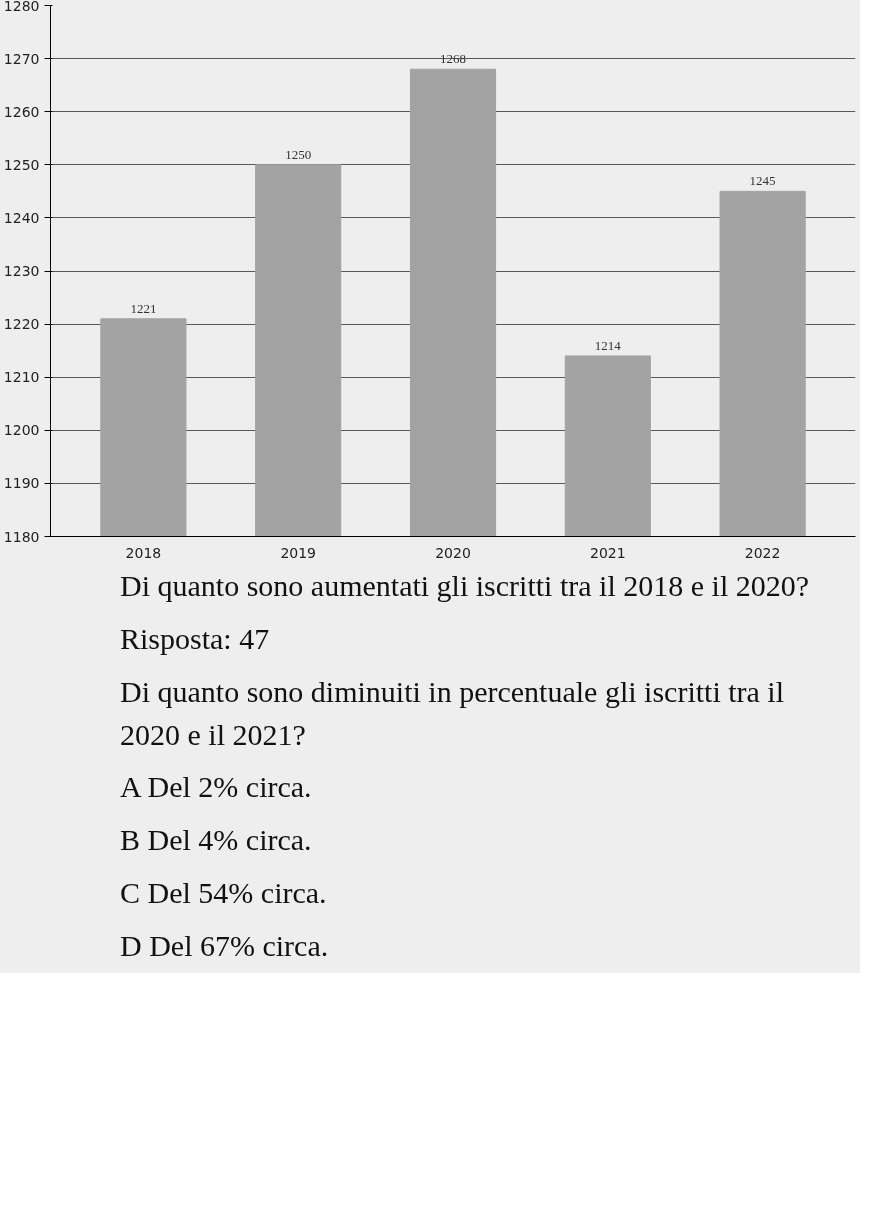 Image resolution: width=883 pixels, height=1224 pixels. I want to click on x-tick-label: 2019, so click(298, 552).